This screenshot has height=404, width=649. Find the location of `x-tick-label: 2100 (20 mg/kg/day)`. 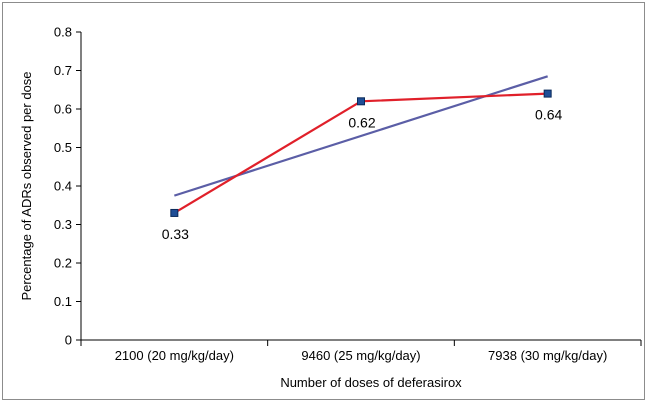

x-tick-label: 2100 (20 mg/kg/day) is located at coordinates (174, 355).